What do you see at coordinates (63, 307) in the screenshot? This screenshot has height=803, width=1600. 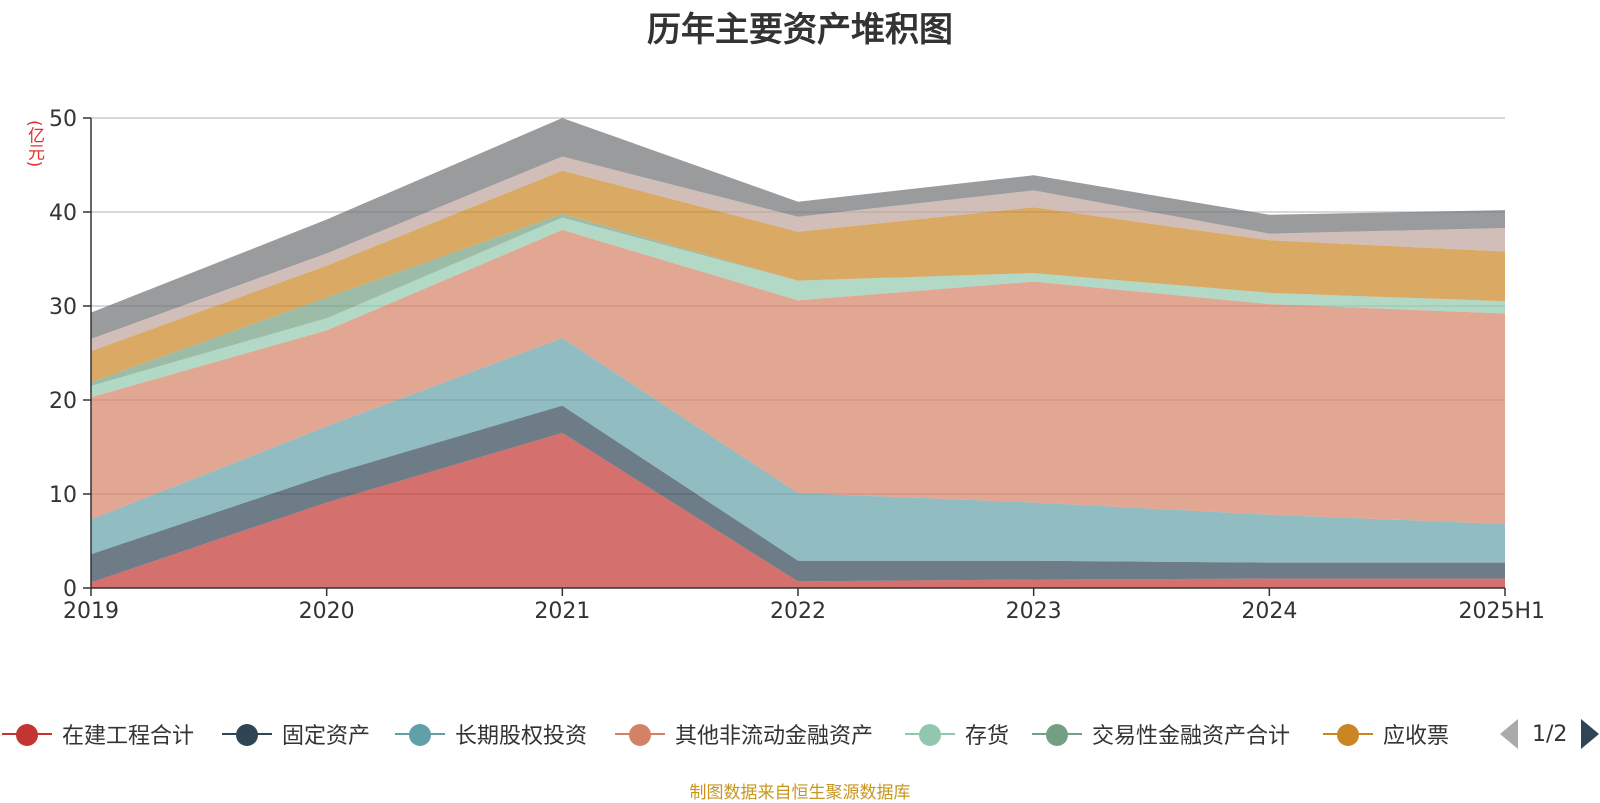 I see `y-tick-label: 30` at bounding box center [63, 307].